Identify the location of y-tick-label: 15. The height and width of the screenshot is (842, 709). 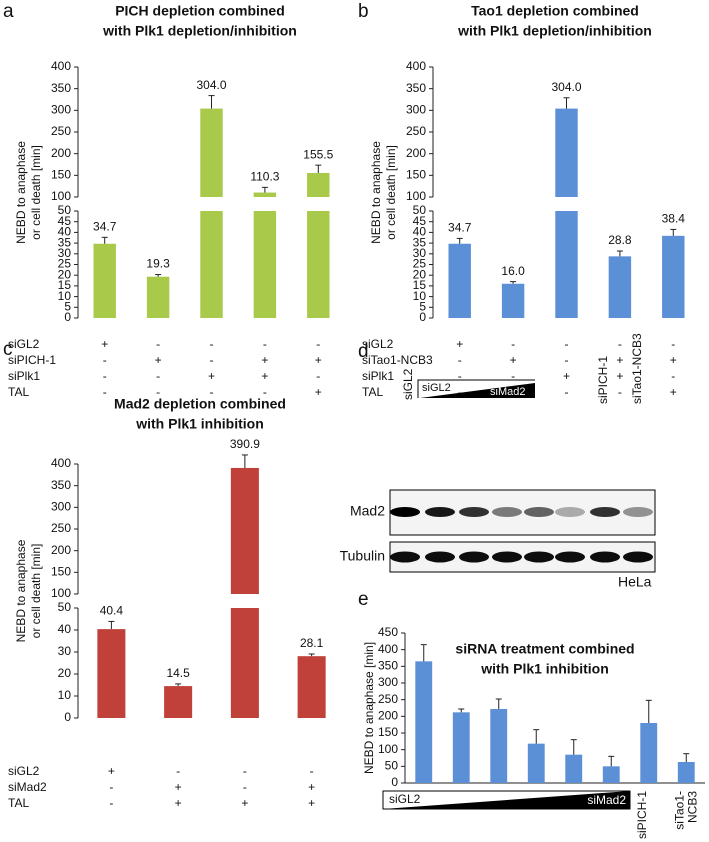
(420, 285).